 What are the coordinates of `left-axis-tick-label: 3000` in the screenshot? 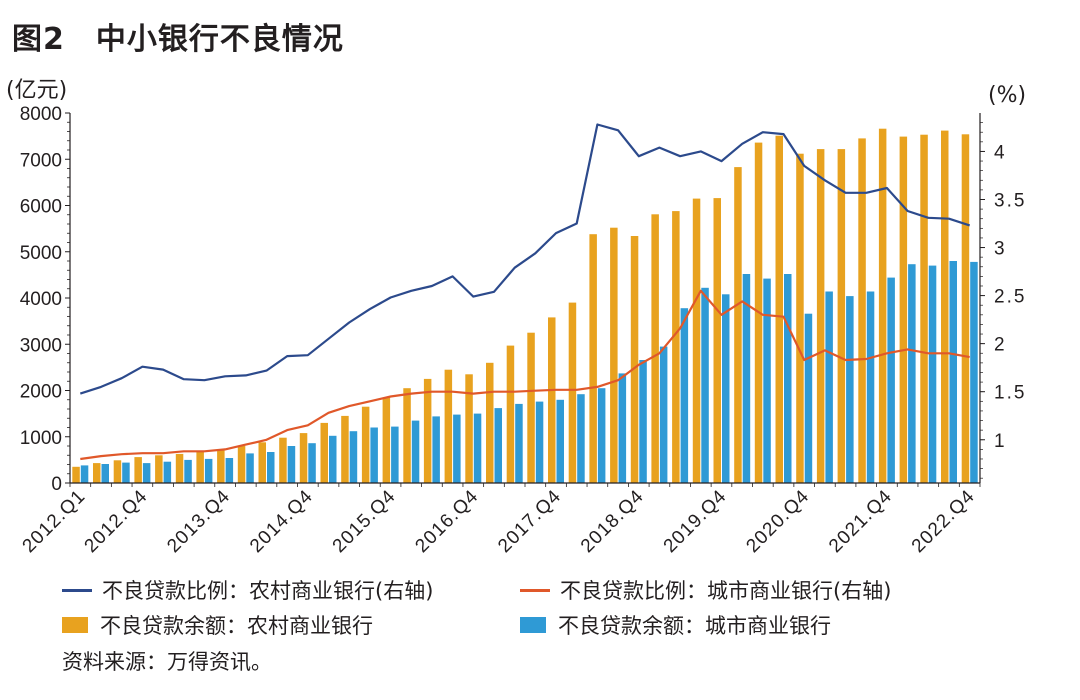 It's located at (41, 345).